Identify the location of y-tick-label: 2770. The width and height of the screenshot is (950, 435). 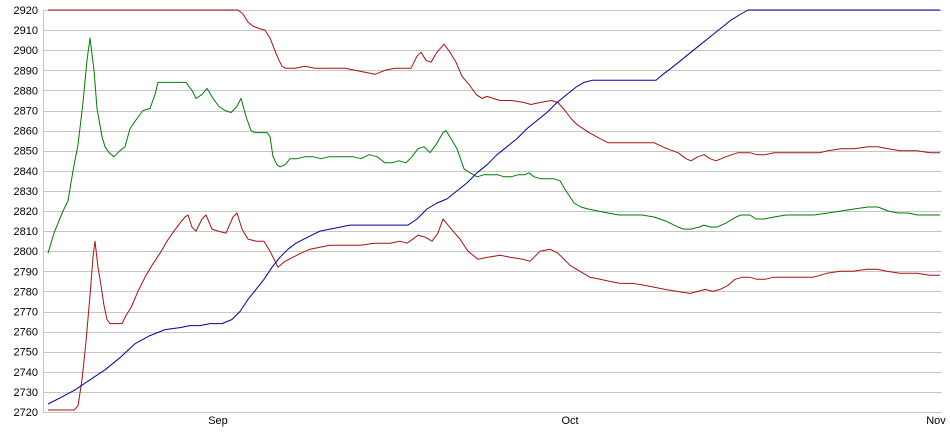
(26, 313).